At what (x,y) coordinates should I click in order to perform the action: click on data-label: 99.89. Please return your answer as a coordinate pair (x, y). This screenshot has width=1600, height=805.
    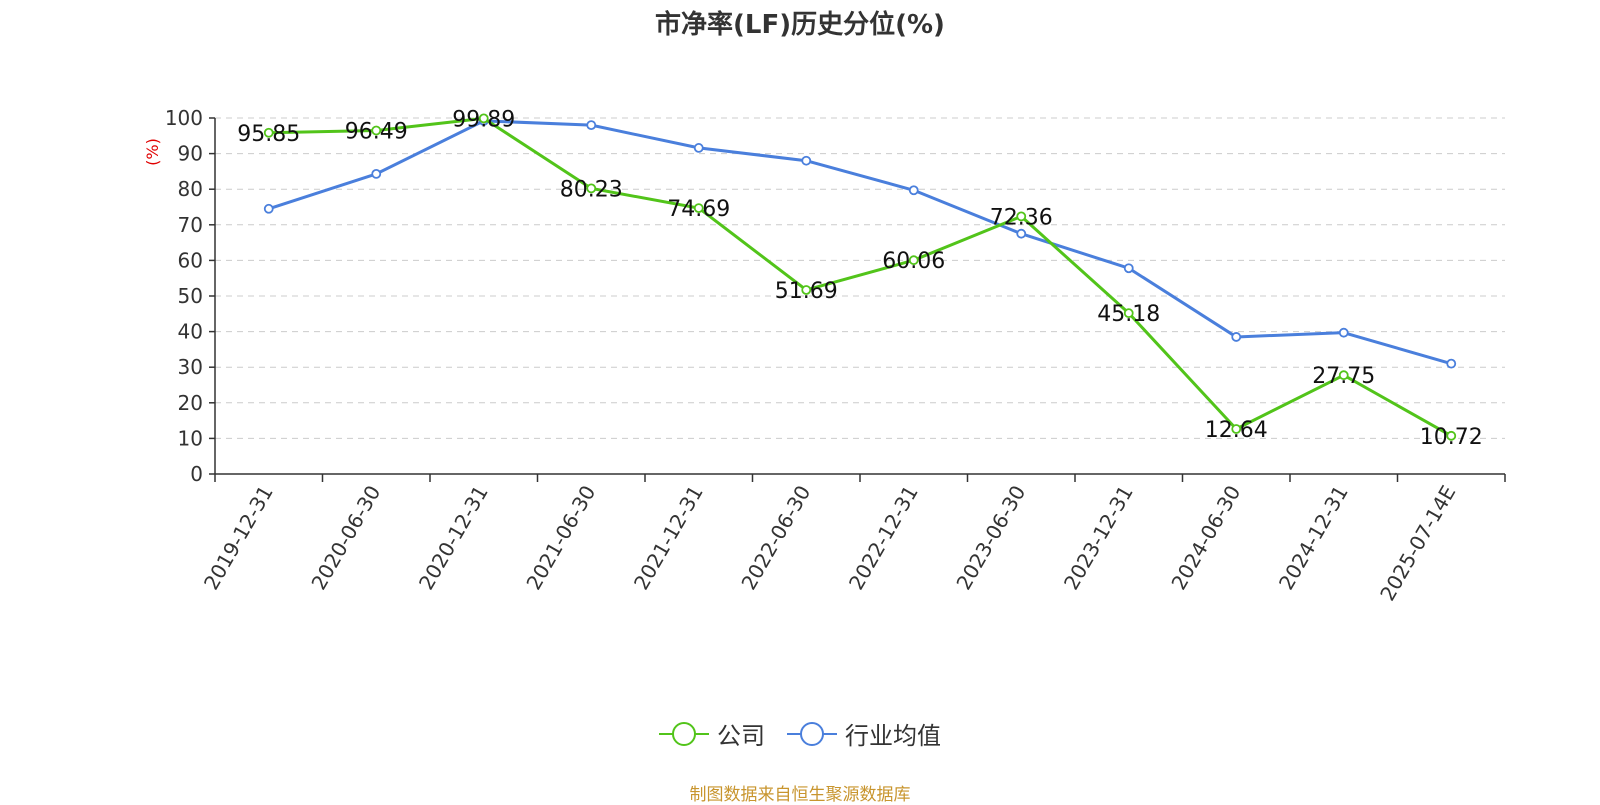
    Looking at the image, I should click on (483, 119).